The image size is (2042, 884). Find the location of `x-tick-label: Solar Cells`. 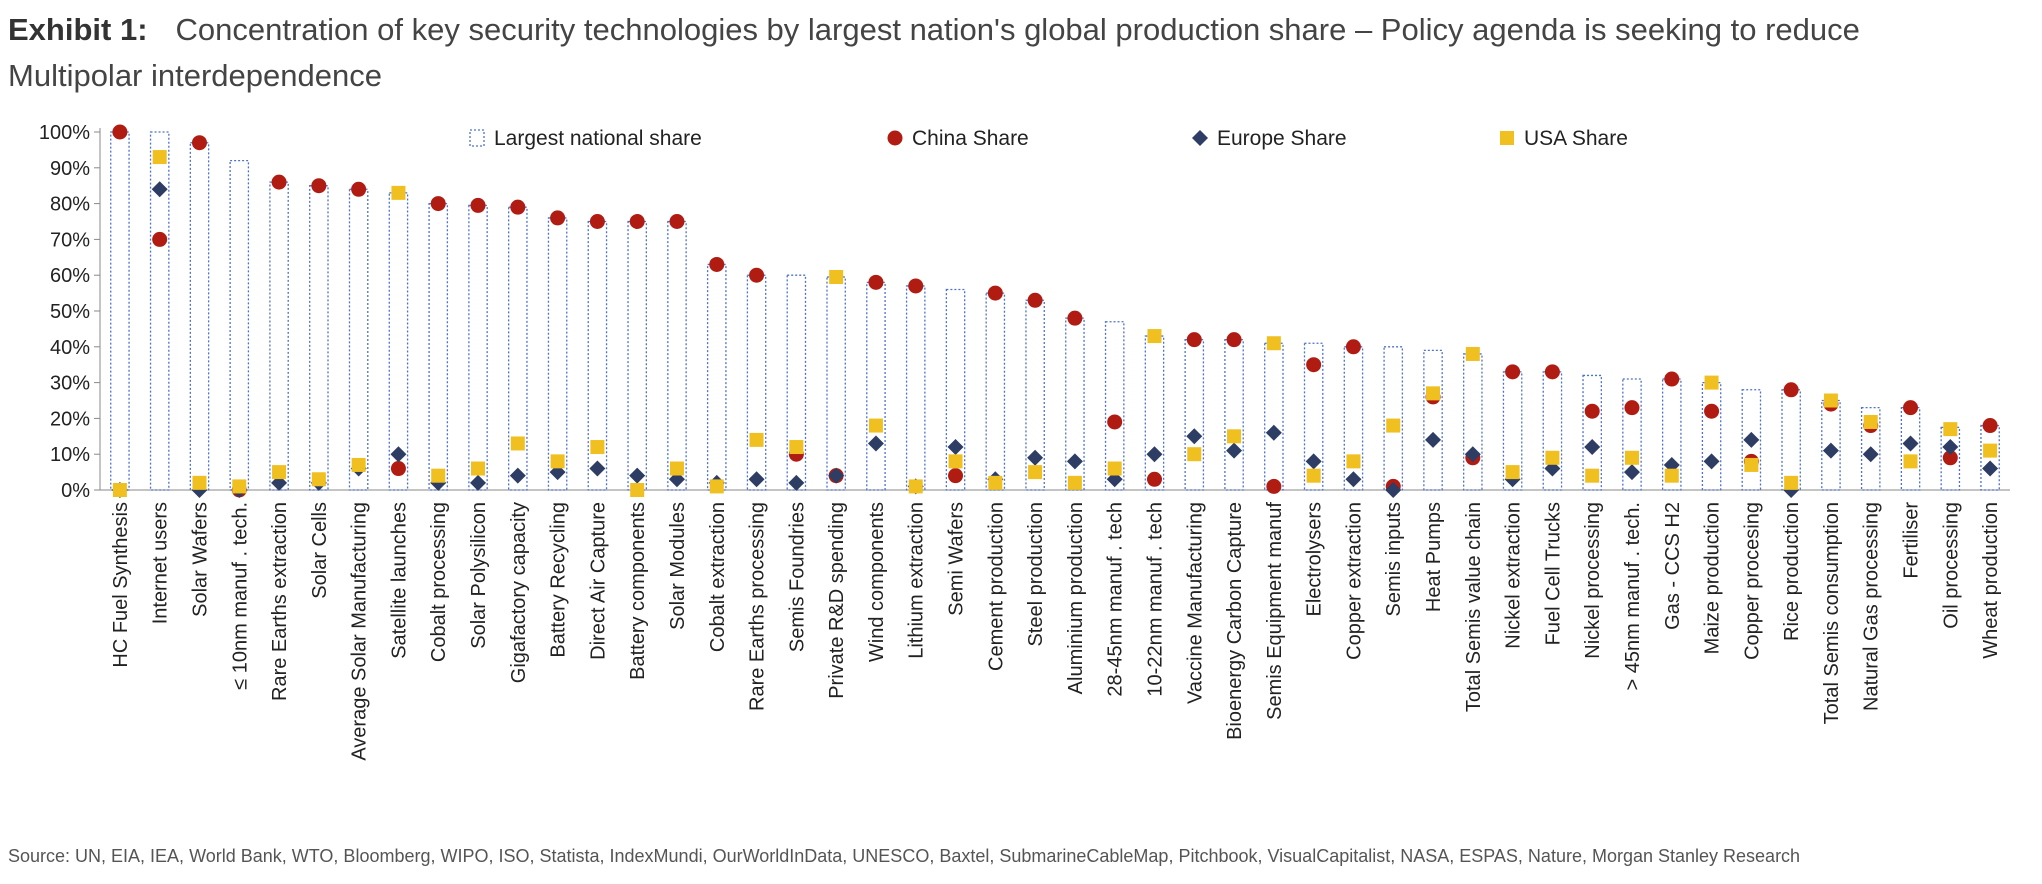

x-tick-label: Solar Cells is located at coordinates (320, 550).